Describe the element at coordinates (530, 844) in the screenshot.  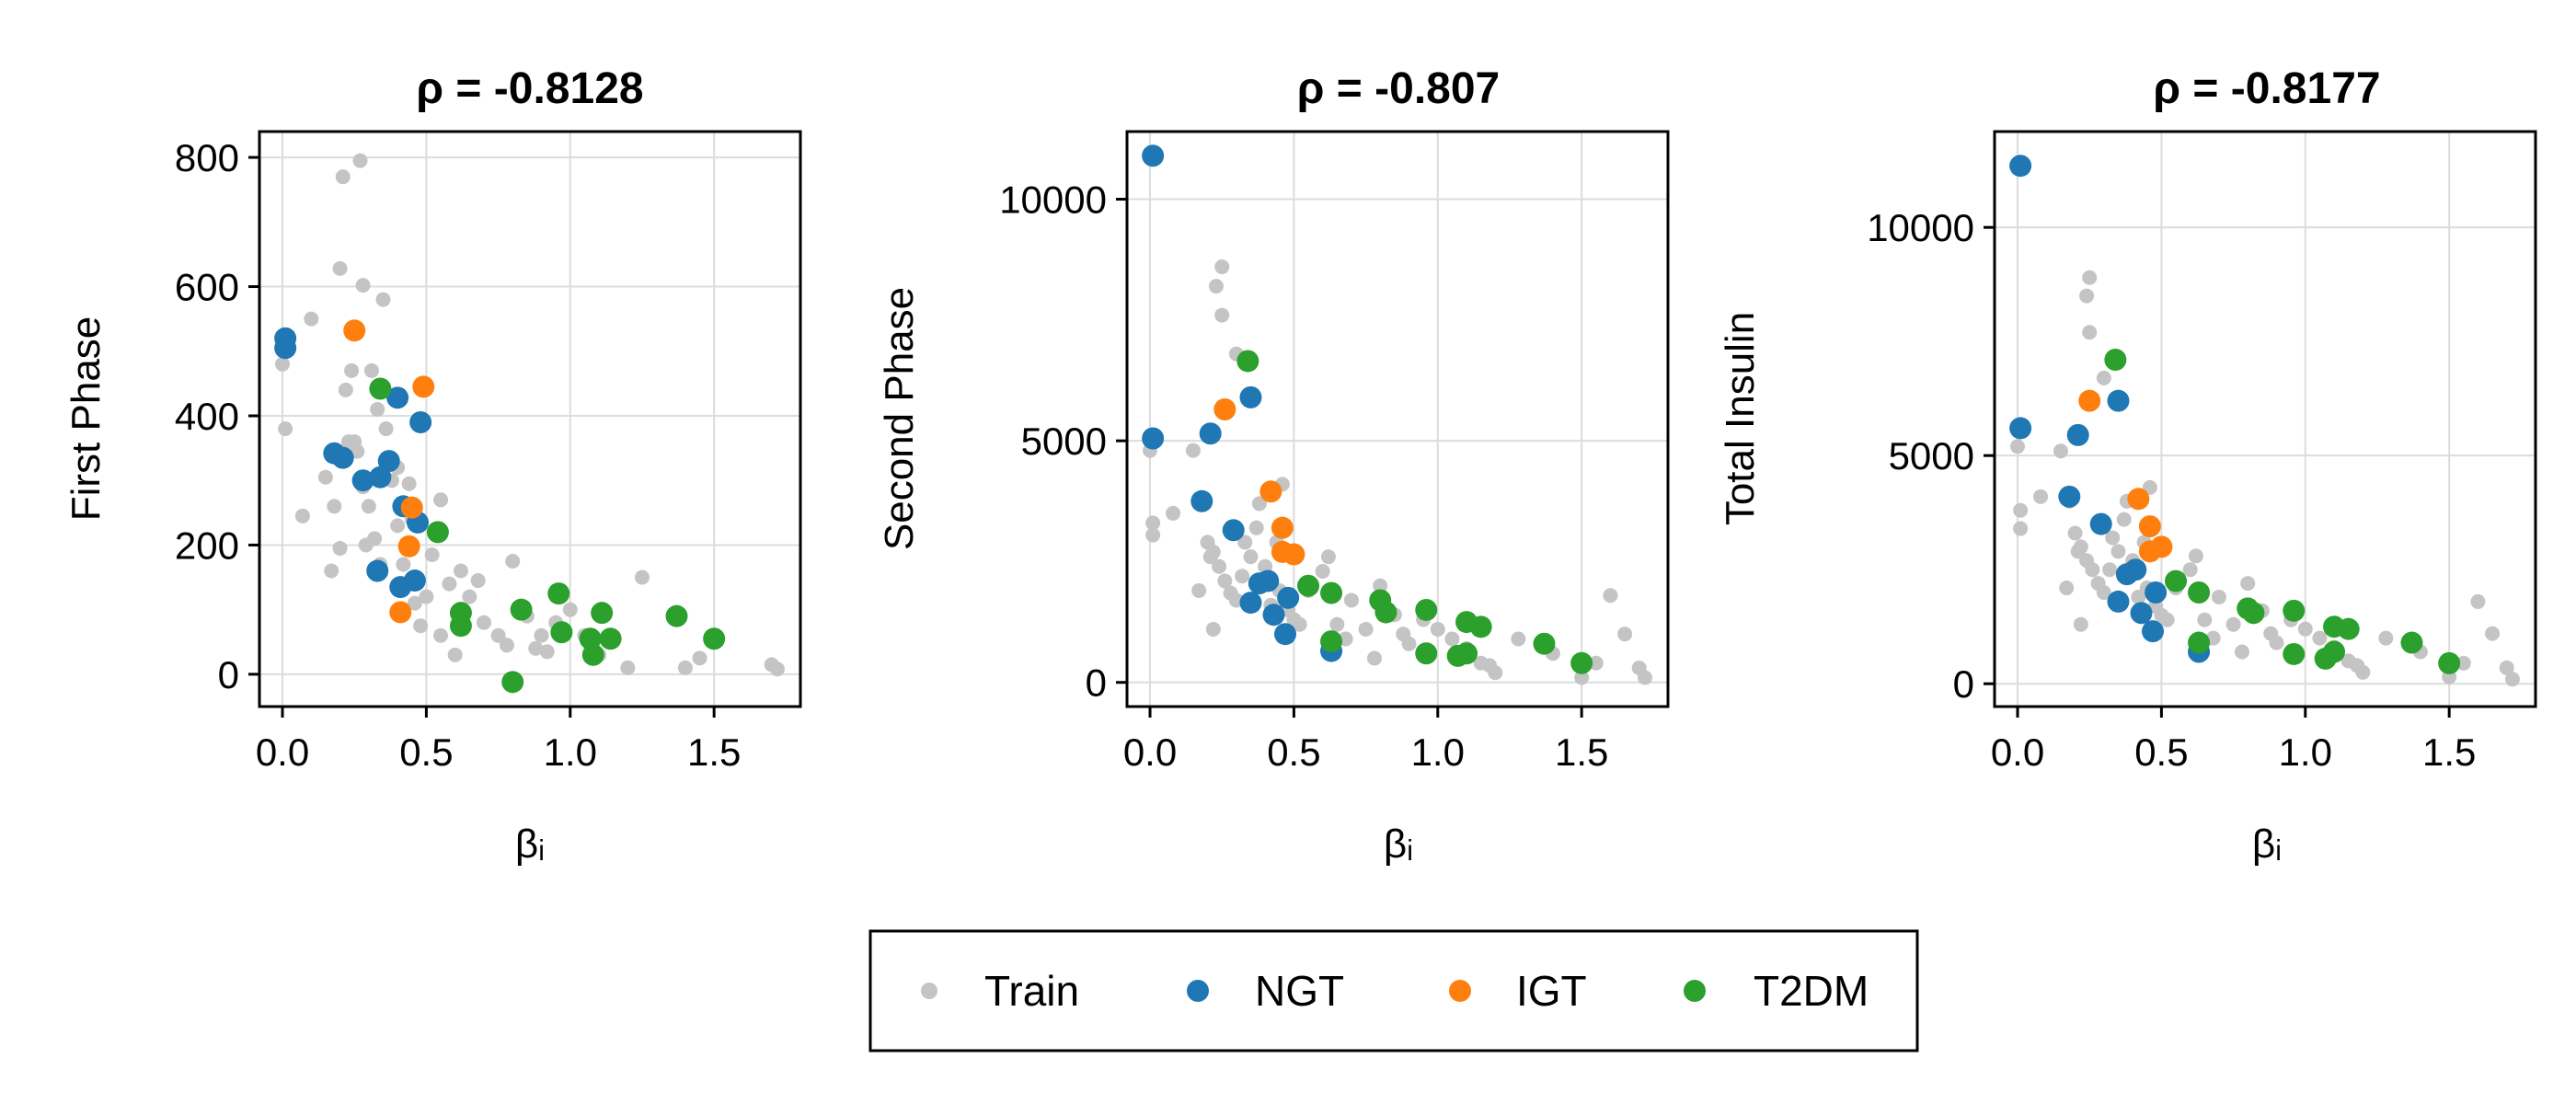
I see `x-axis-label: βᵢ` at that location.